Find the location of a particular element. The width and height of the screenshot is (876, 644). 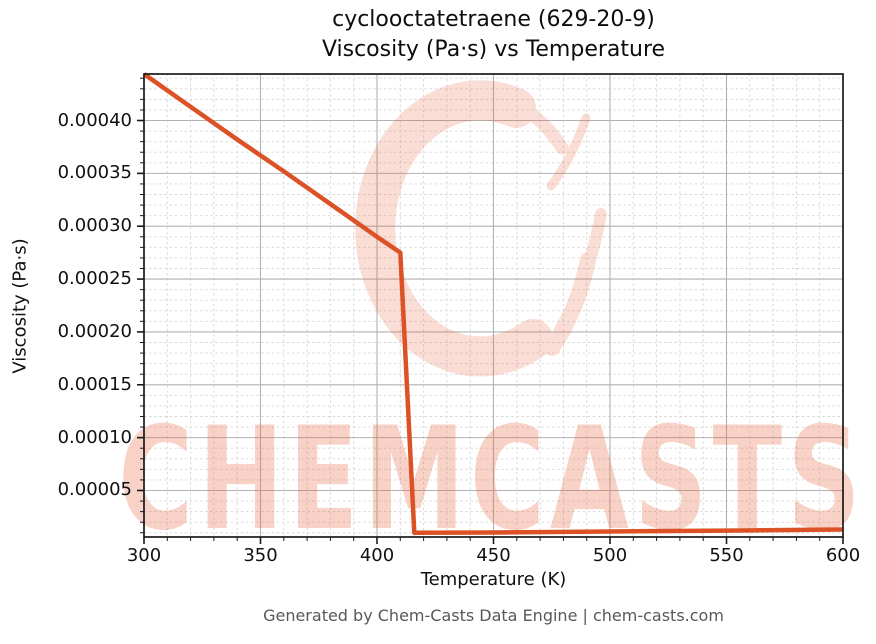

x-axis-label: Temperature (K) is located at coordinates (493, 579).